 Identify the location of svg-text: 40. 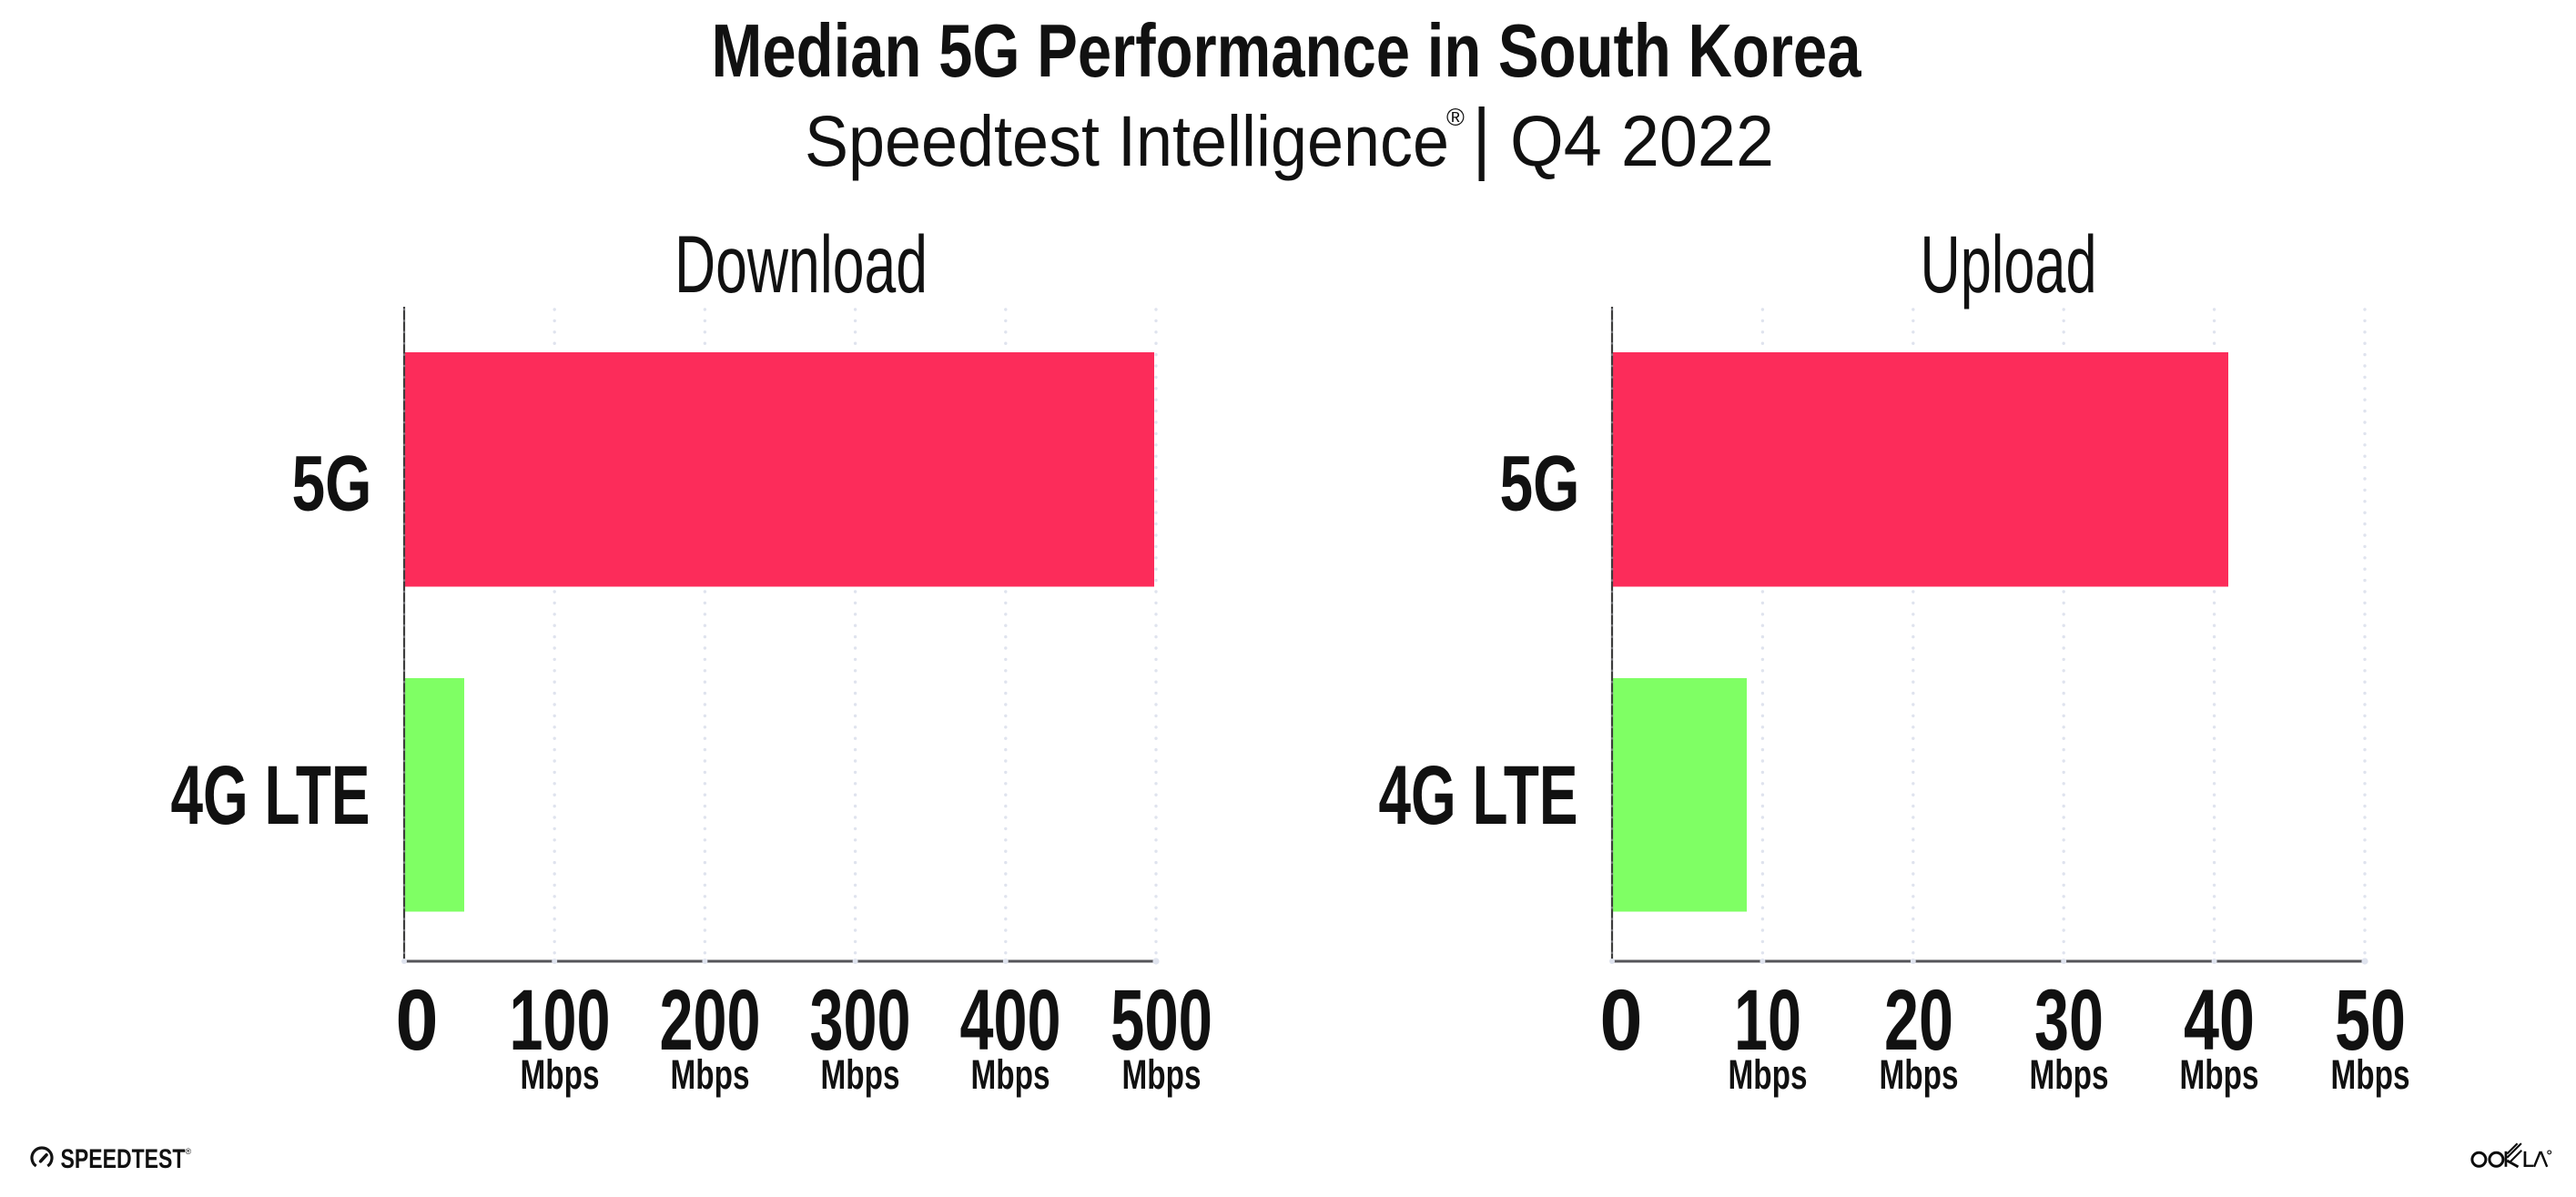
(2219, 1021).